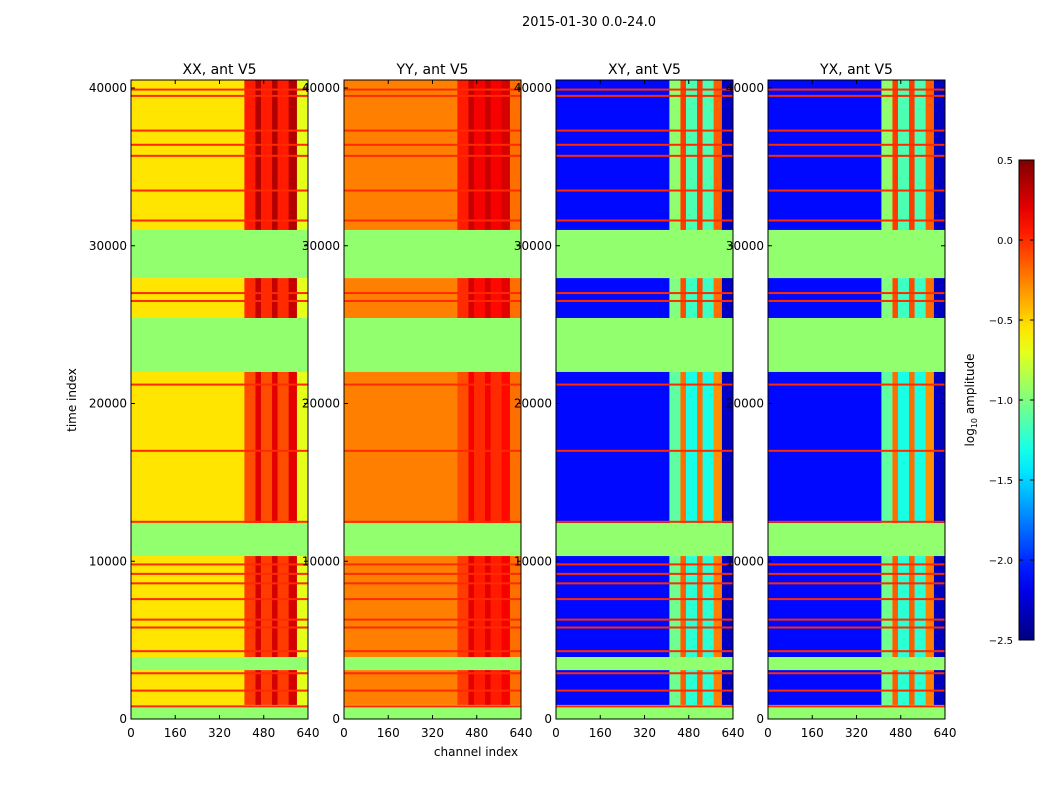  I want to click on colorbar-tick-label: −2.5, so click(1001, 641).